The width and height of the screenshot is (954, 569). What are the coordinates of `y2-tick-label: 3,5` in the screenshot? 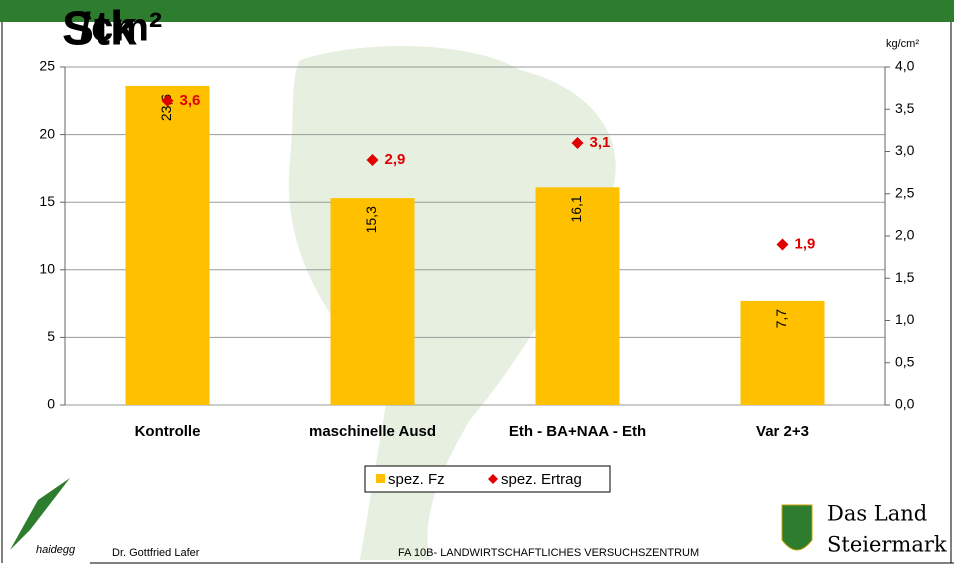 It's located at (905, 108).